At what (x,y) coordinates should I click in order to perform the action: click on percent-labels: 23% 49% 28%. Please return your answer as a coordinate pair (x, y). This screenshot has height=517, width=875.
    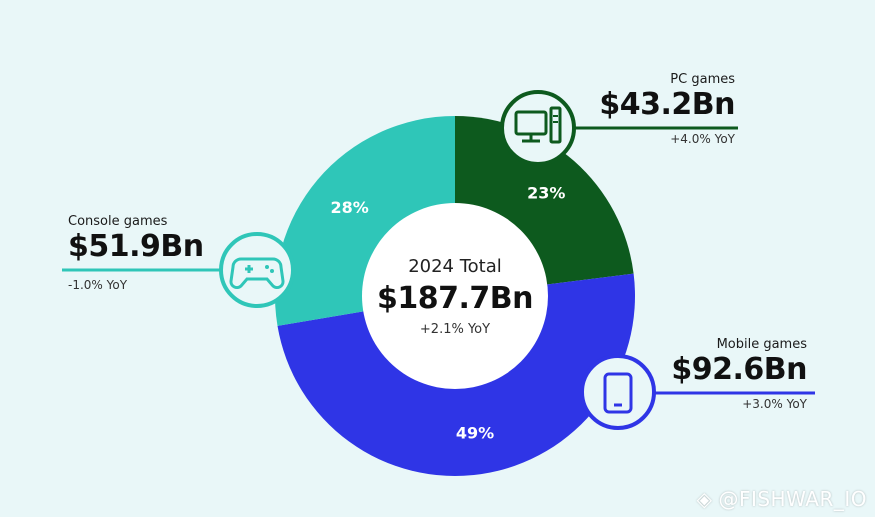
    Looking at the image, I should click on (447, 313).